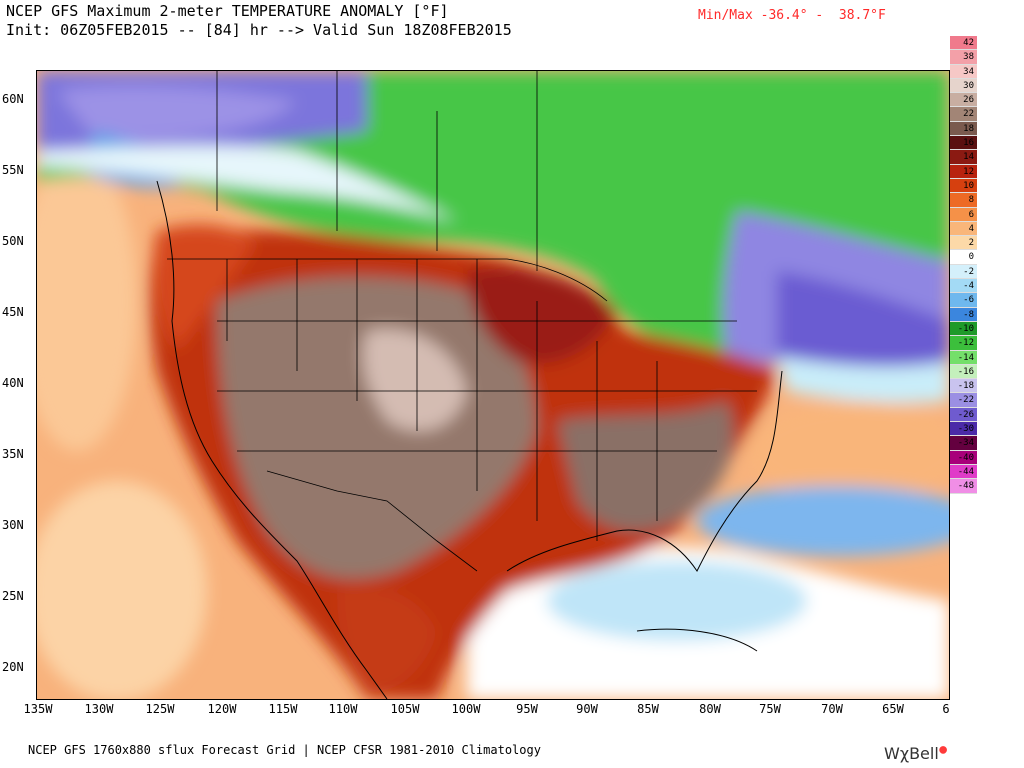 The width and height of the screenshot is (1024, 768). I want to click on legend-swatch: -18, so click(963, 386).